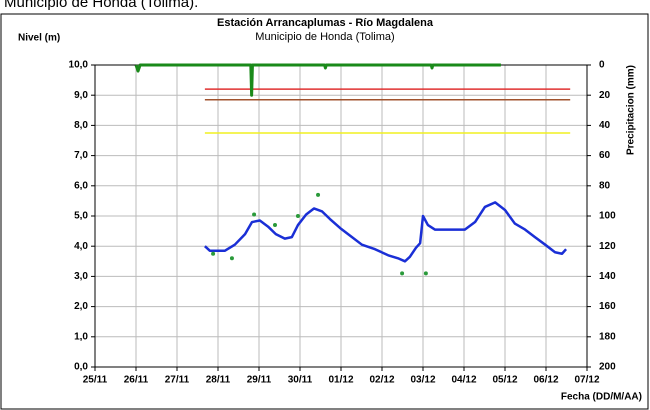  Describe the element at coordinates (81, 336) in the screenshot. I see `y-tick-label: 1,0` at that location.